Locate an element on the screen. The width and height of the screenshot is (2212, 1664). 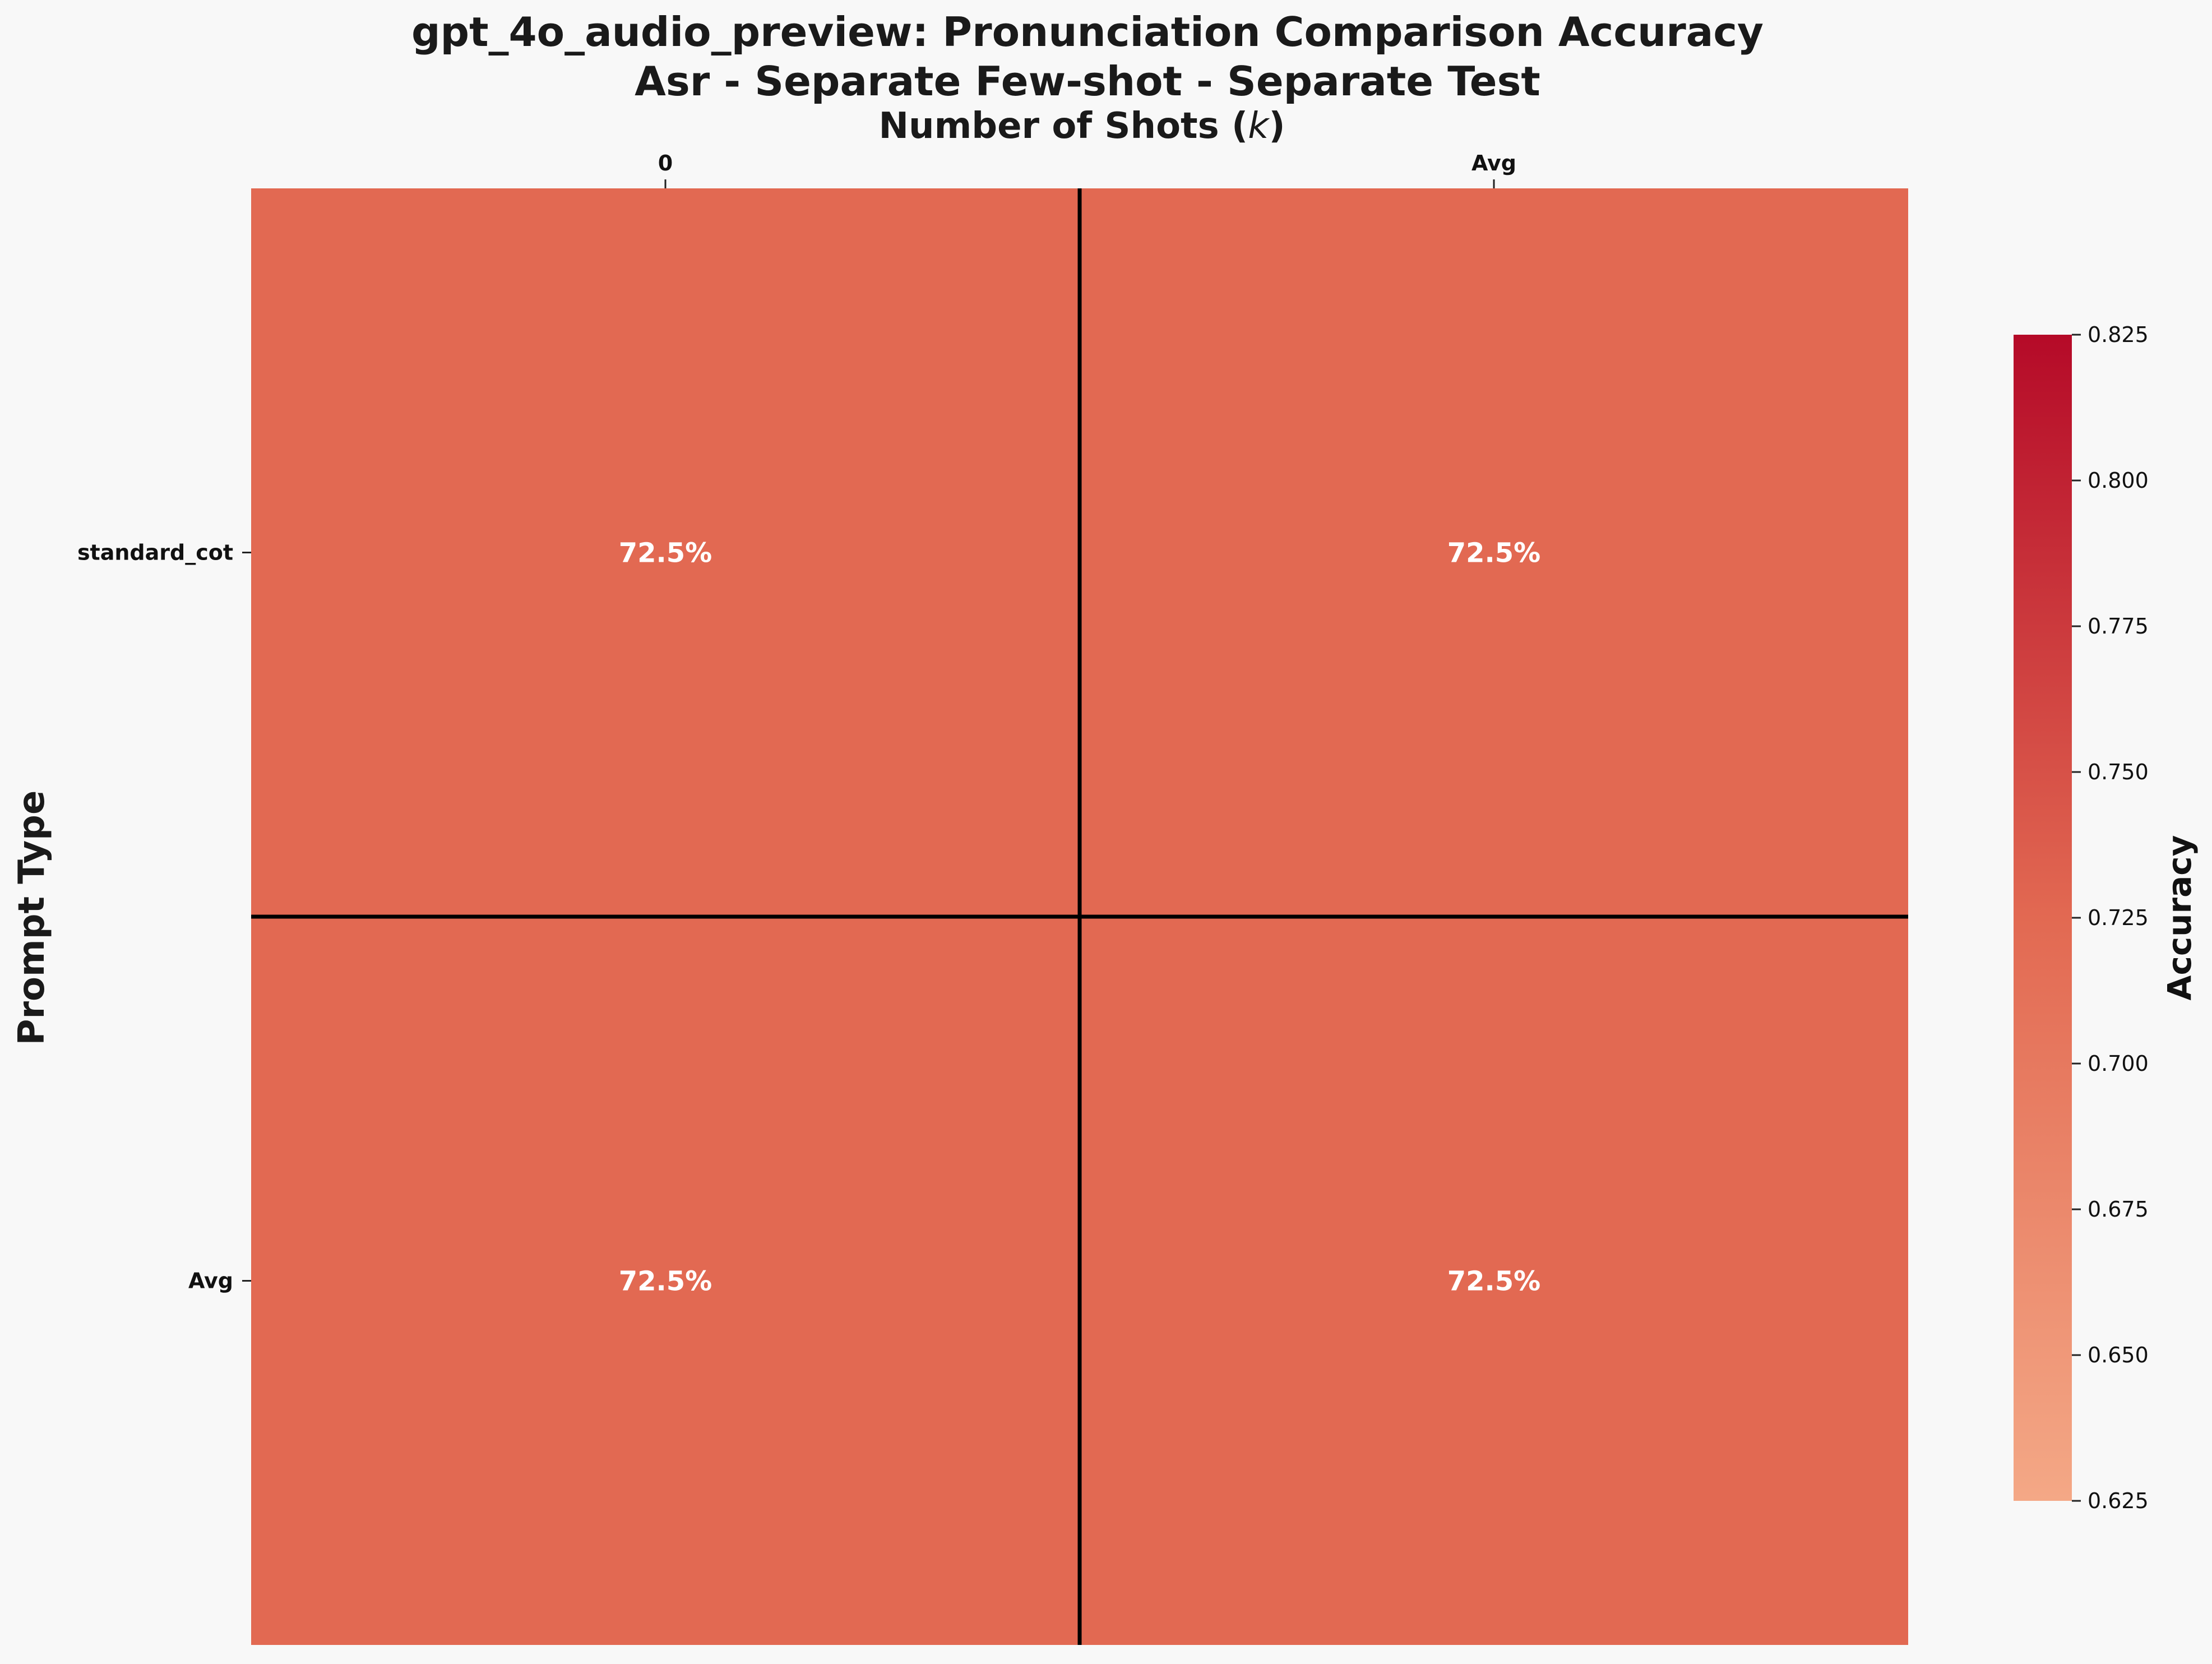
colorbar-tick-label: 0.675 is located at coordinates (2118, 1210).